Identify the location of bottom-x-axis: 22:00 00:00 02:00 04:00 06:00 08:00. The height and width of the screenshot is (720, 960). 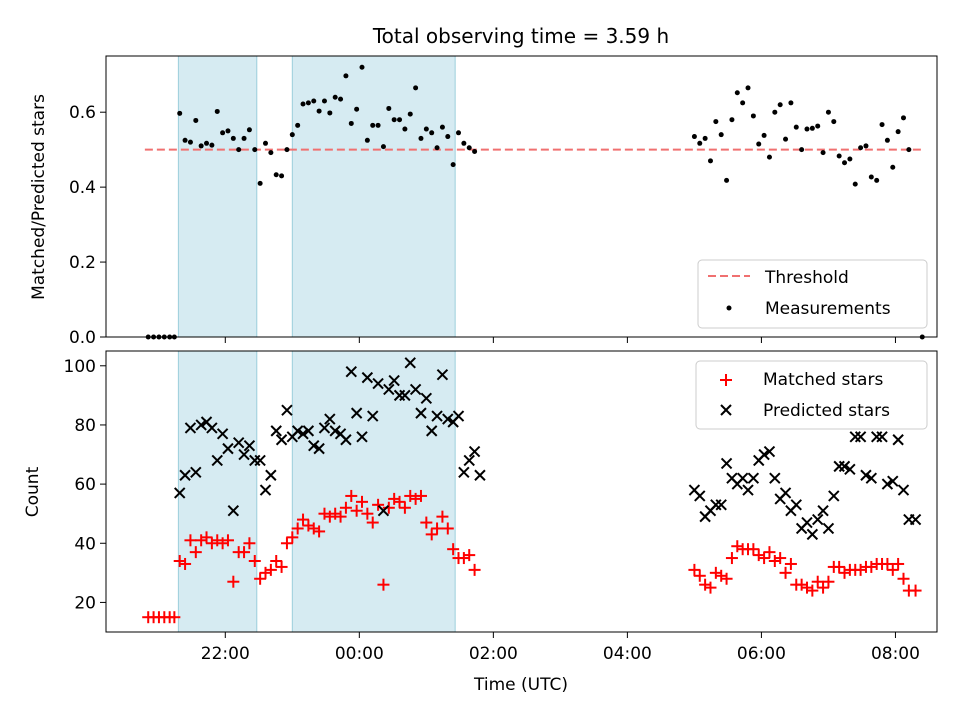
(560, 648).